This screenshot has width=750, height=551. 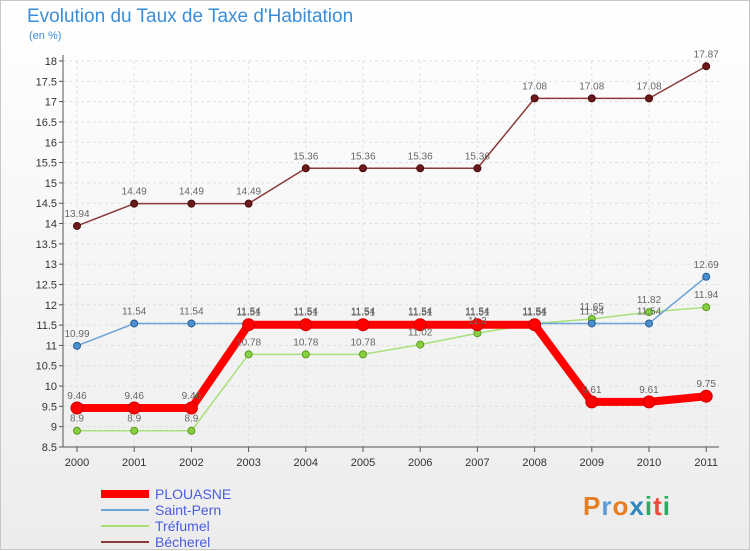 I want to click on x-tick-label: 2011, so click(x=706, y=463).